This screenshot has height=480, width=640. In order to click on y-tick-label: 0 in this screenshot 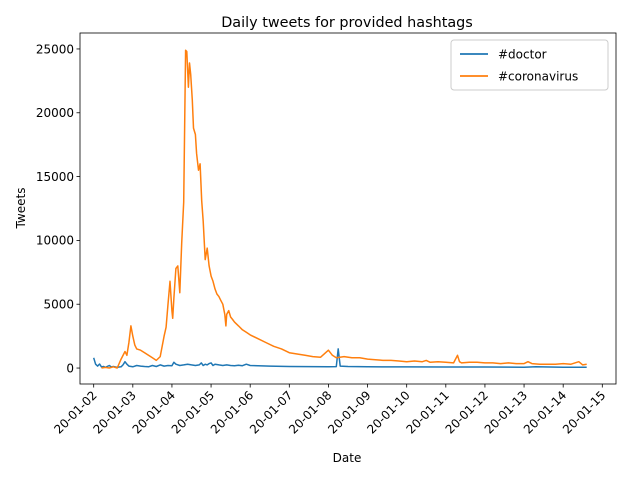, I will do `click(70, 368)`.